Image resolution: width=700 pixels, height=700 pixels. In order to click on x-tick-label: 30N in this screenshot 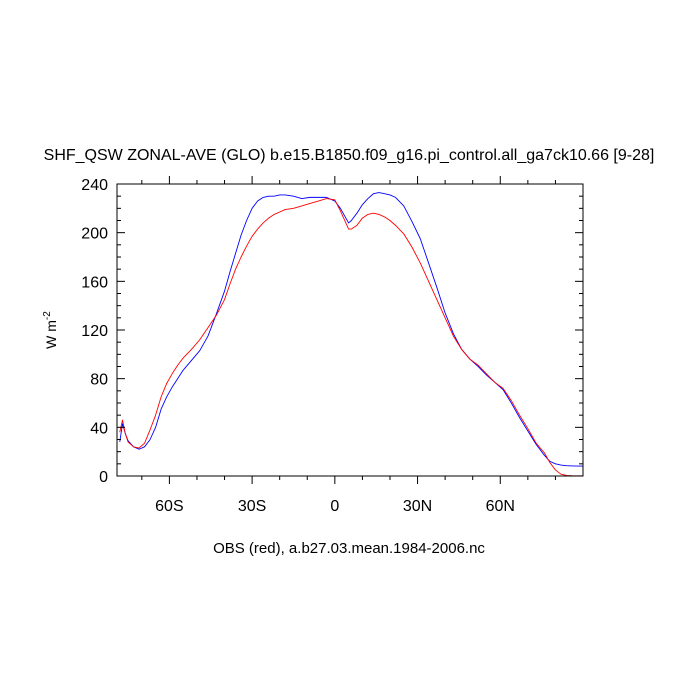, I will do `click(417, 506)`.